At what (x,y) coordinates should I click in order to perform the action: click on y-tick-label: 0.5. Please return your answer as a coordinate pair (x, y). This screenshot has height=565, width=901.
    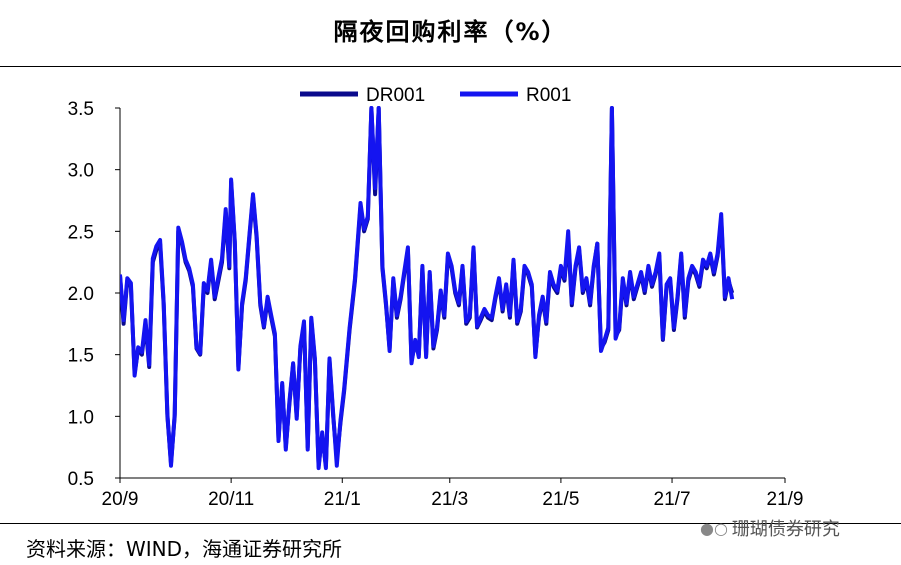
    Looking at the image, I should click on (81, 479).